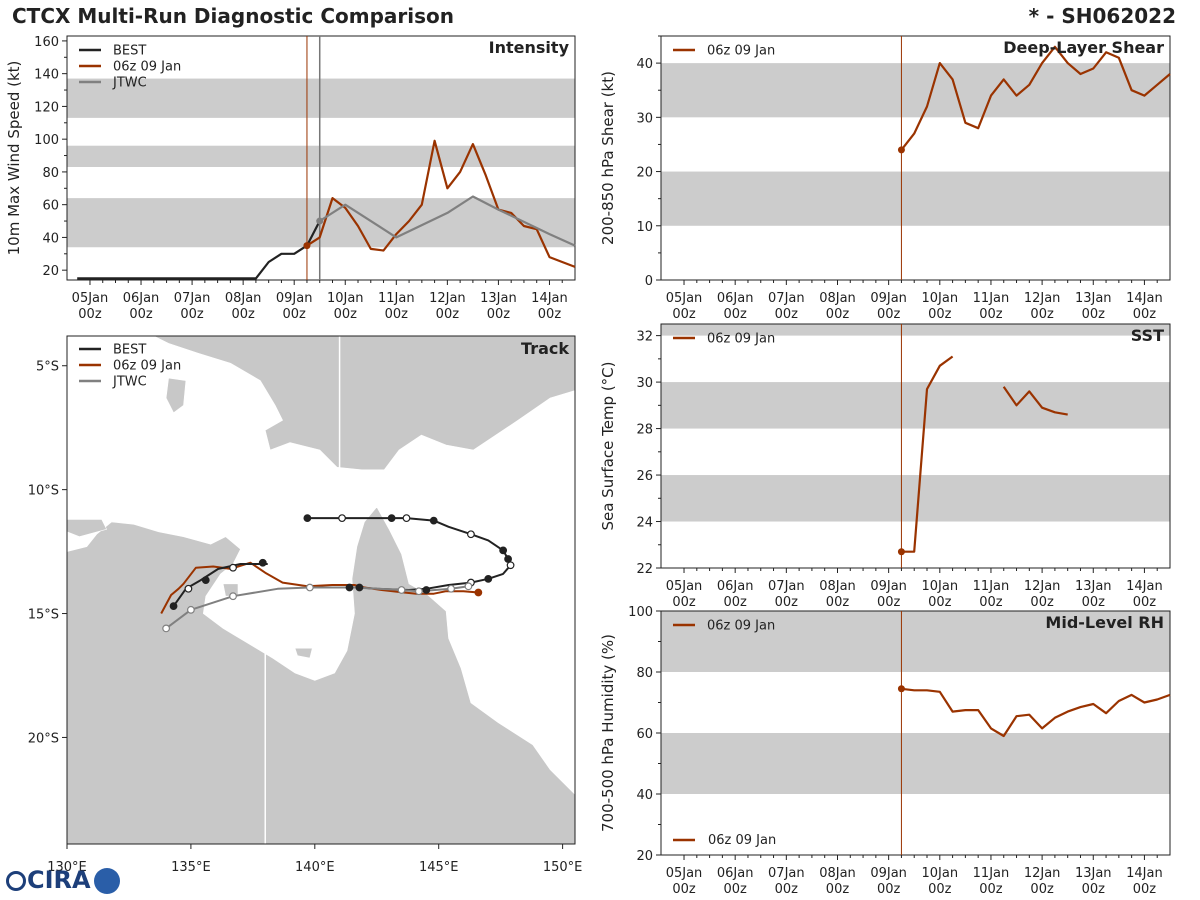 This screenshot has height=900, width=1200. Describe the element at coordinates (1093, 586) in the screenshot. I see `sst-xtick-label: 13Jan` at that location.